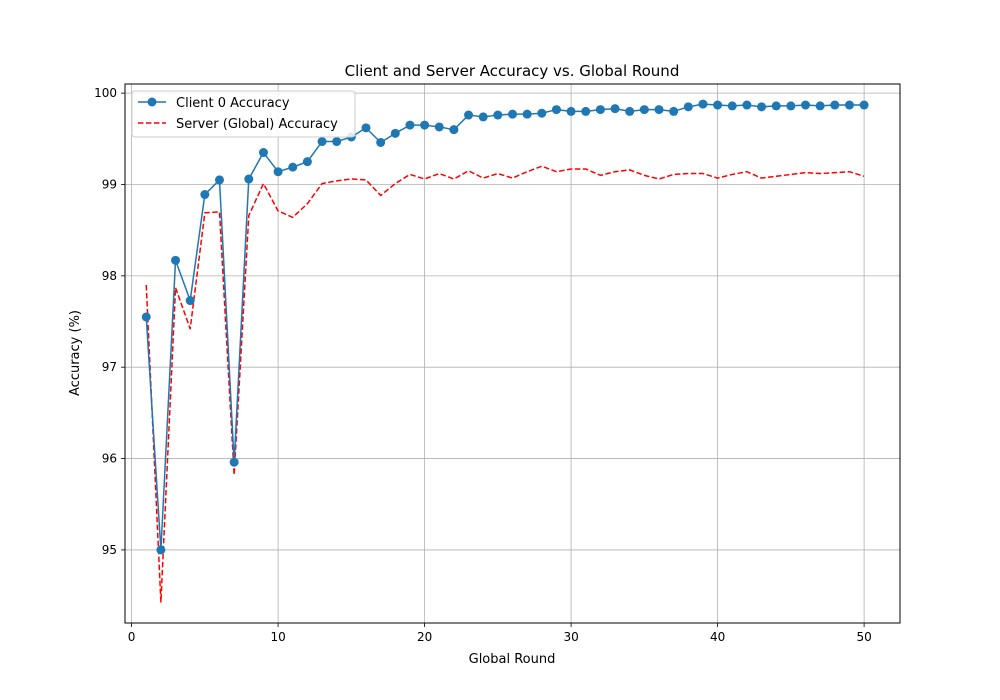 The width and height of the screenshot is (1000, 700). I want to click on x-tick-label: 40, so click(717, 637).